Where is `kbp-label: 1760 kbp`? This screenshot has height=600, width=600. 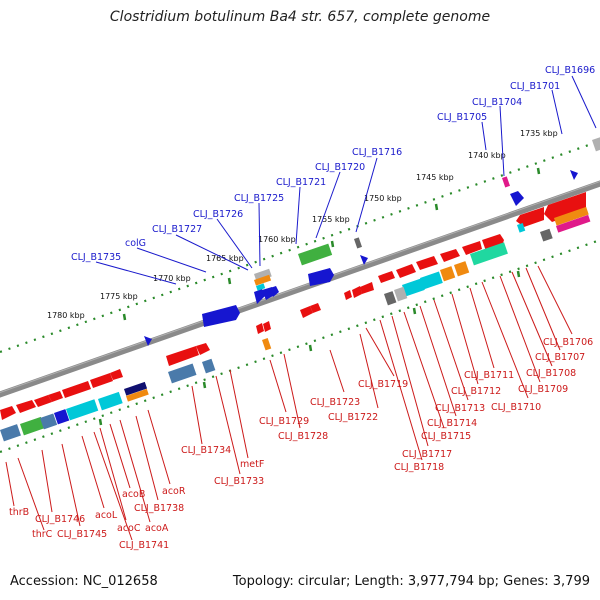 kbp-label: 1760 kbp is located at coordinates (277, 239).